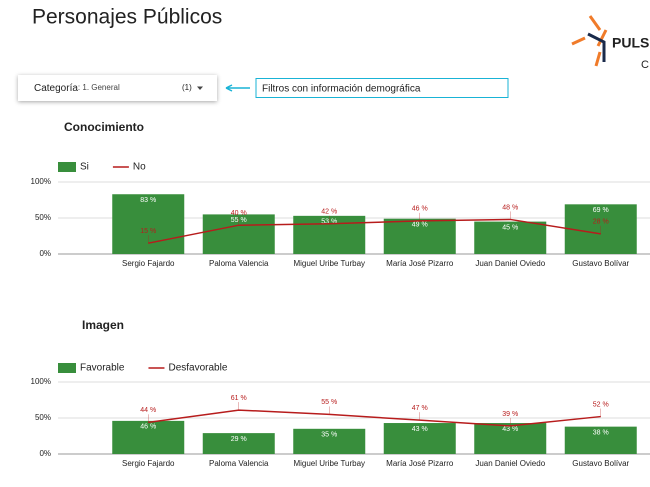 Image resolution: width=650 pixels, height=487 pixels. Describe the element at coordinates (103, 325) in the screenshot. I see `chart-title: Imagen` at that location.